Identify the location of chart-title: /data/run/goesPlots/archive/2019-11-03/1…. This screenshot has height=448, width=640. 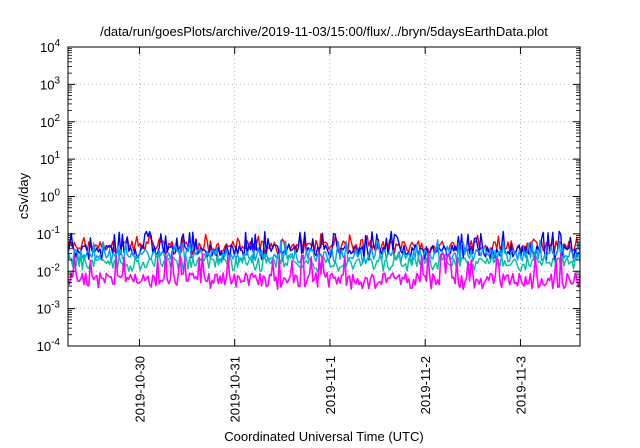
(324, 31).